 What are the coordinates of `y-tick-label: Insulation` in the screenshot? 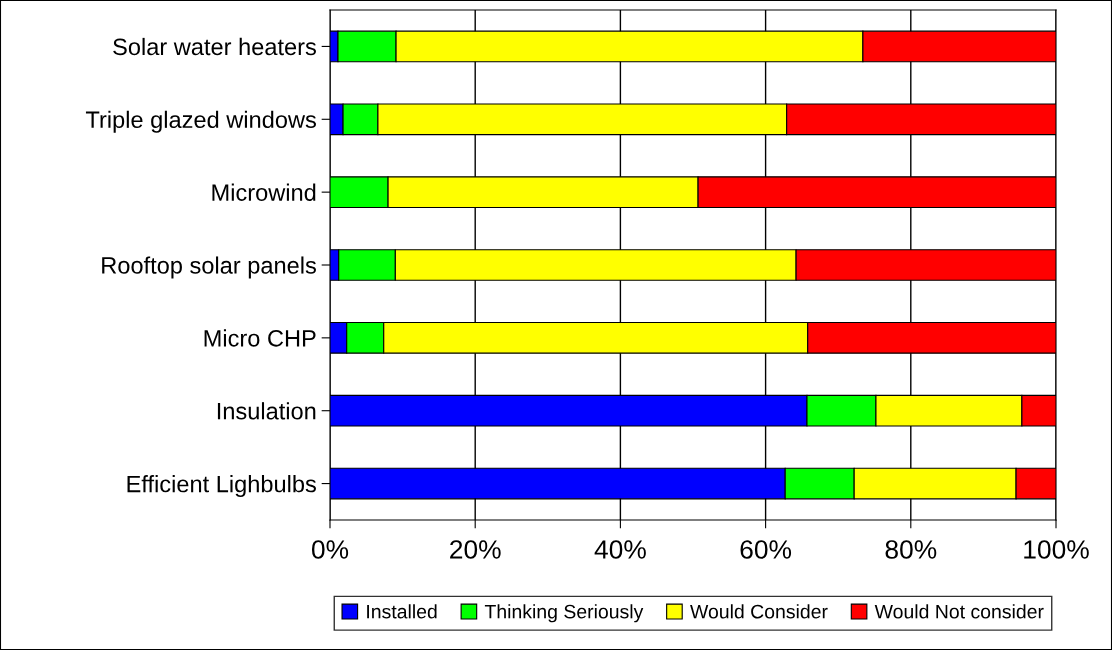 It's located at (266, 411).